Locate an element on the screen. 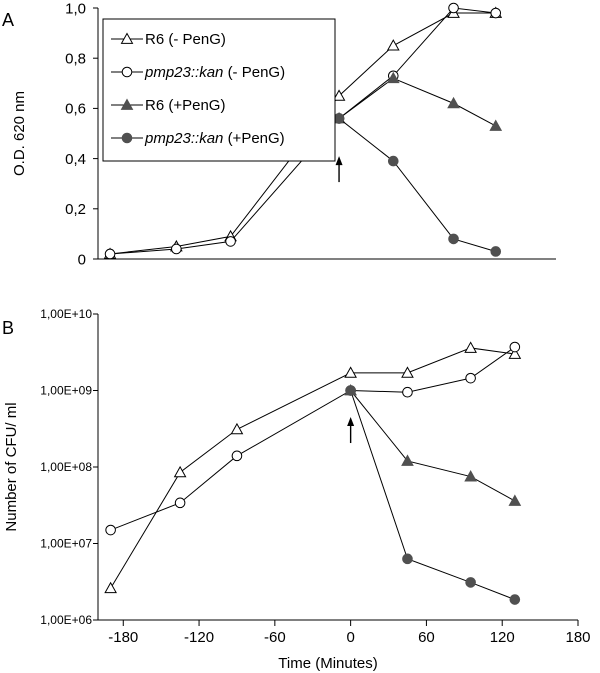  legend-entry-3: pmp23::kan (+PenG) is located at coordinates (198, 138).